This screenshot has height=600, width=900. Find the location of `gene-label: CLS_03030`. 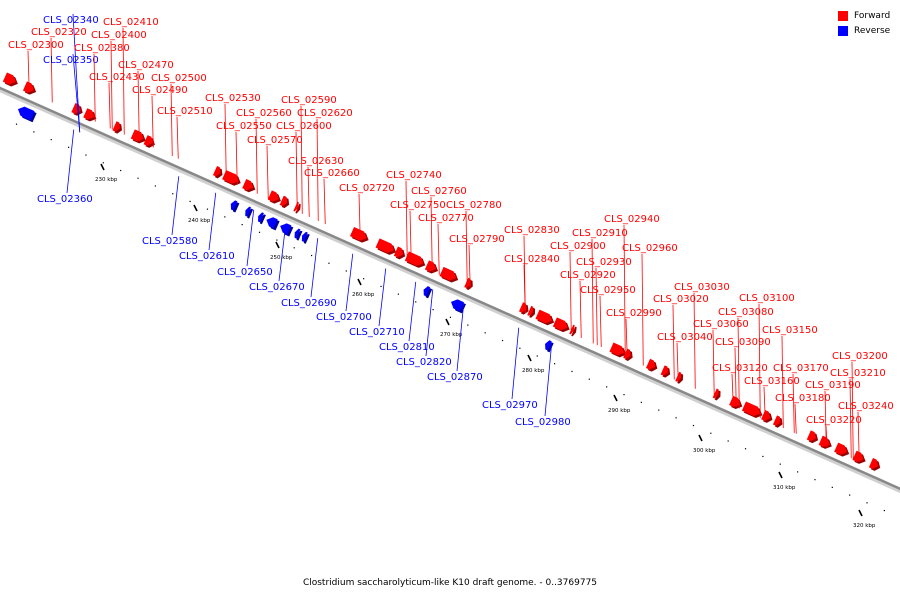

gene-label: CLS_03030 is located at coordinates (702, 287).